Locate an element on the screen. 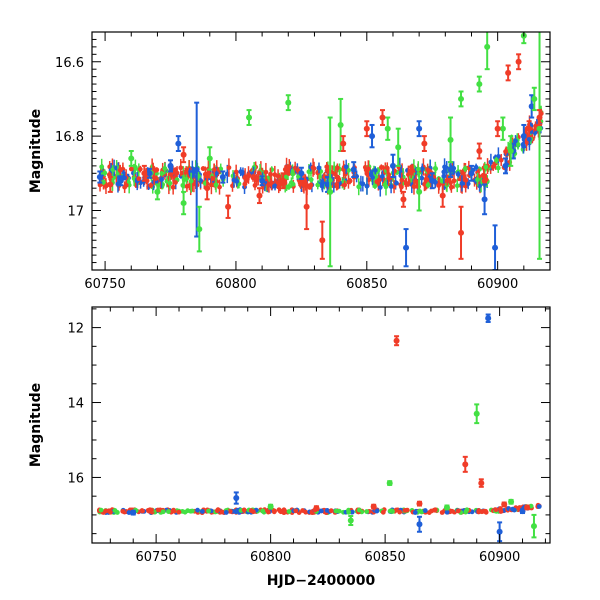 The image size is (600, 600). x-axis-title: HJD−2400000 is located at coordinates (321, 581).